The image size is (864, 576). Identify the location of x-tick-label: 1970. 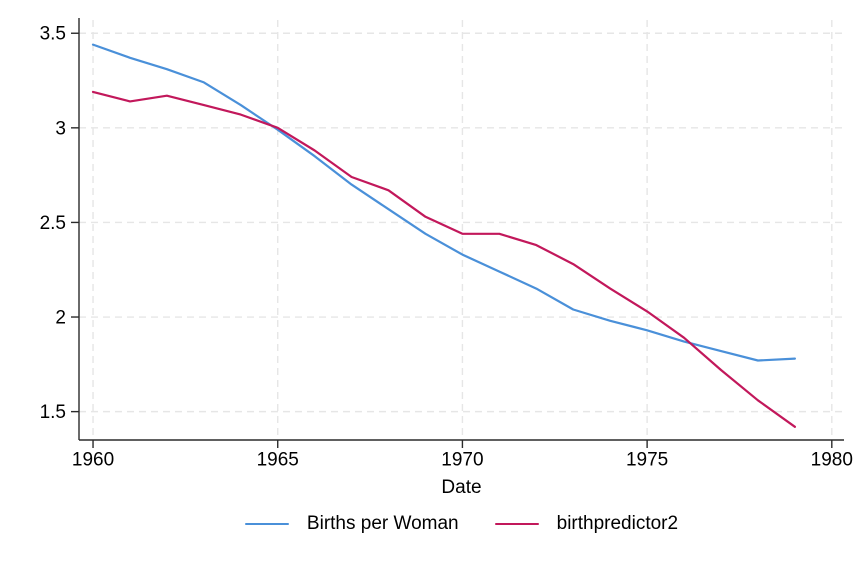
(462, 460).